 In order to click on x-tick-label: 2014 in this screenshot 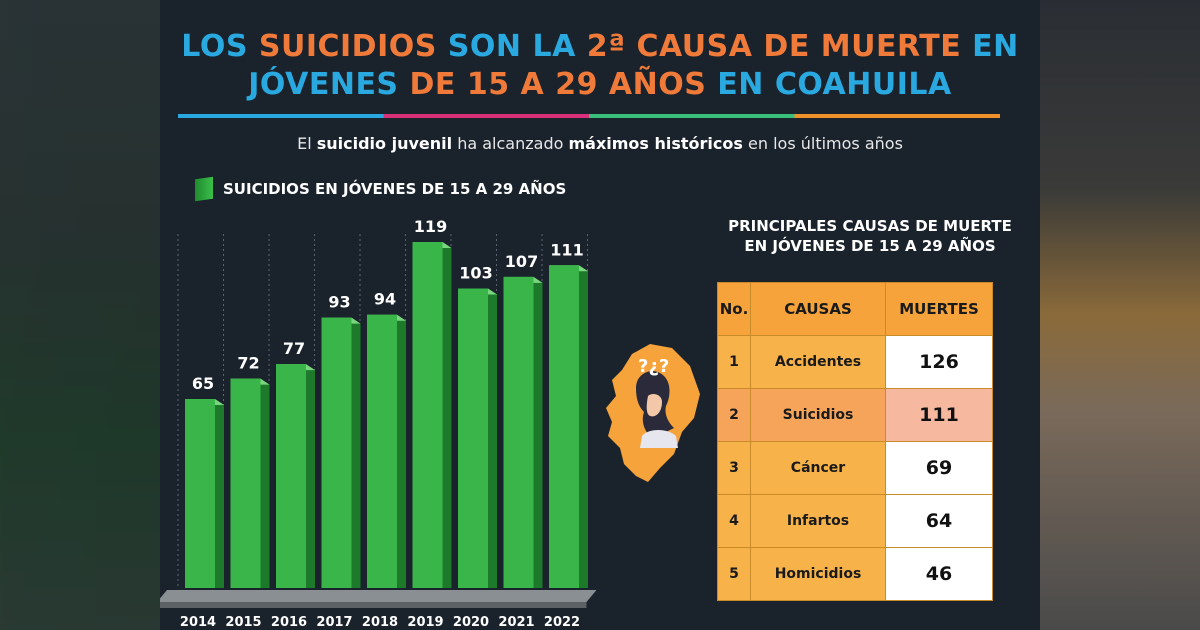, I will do `click(198, 622)`.